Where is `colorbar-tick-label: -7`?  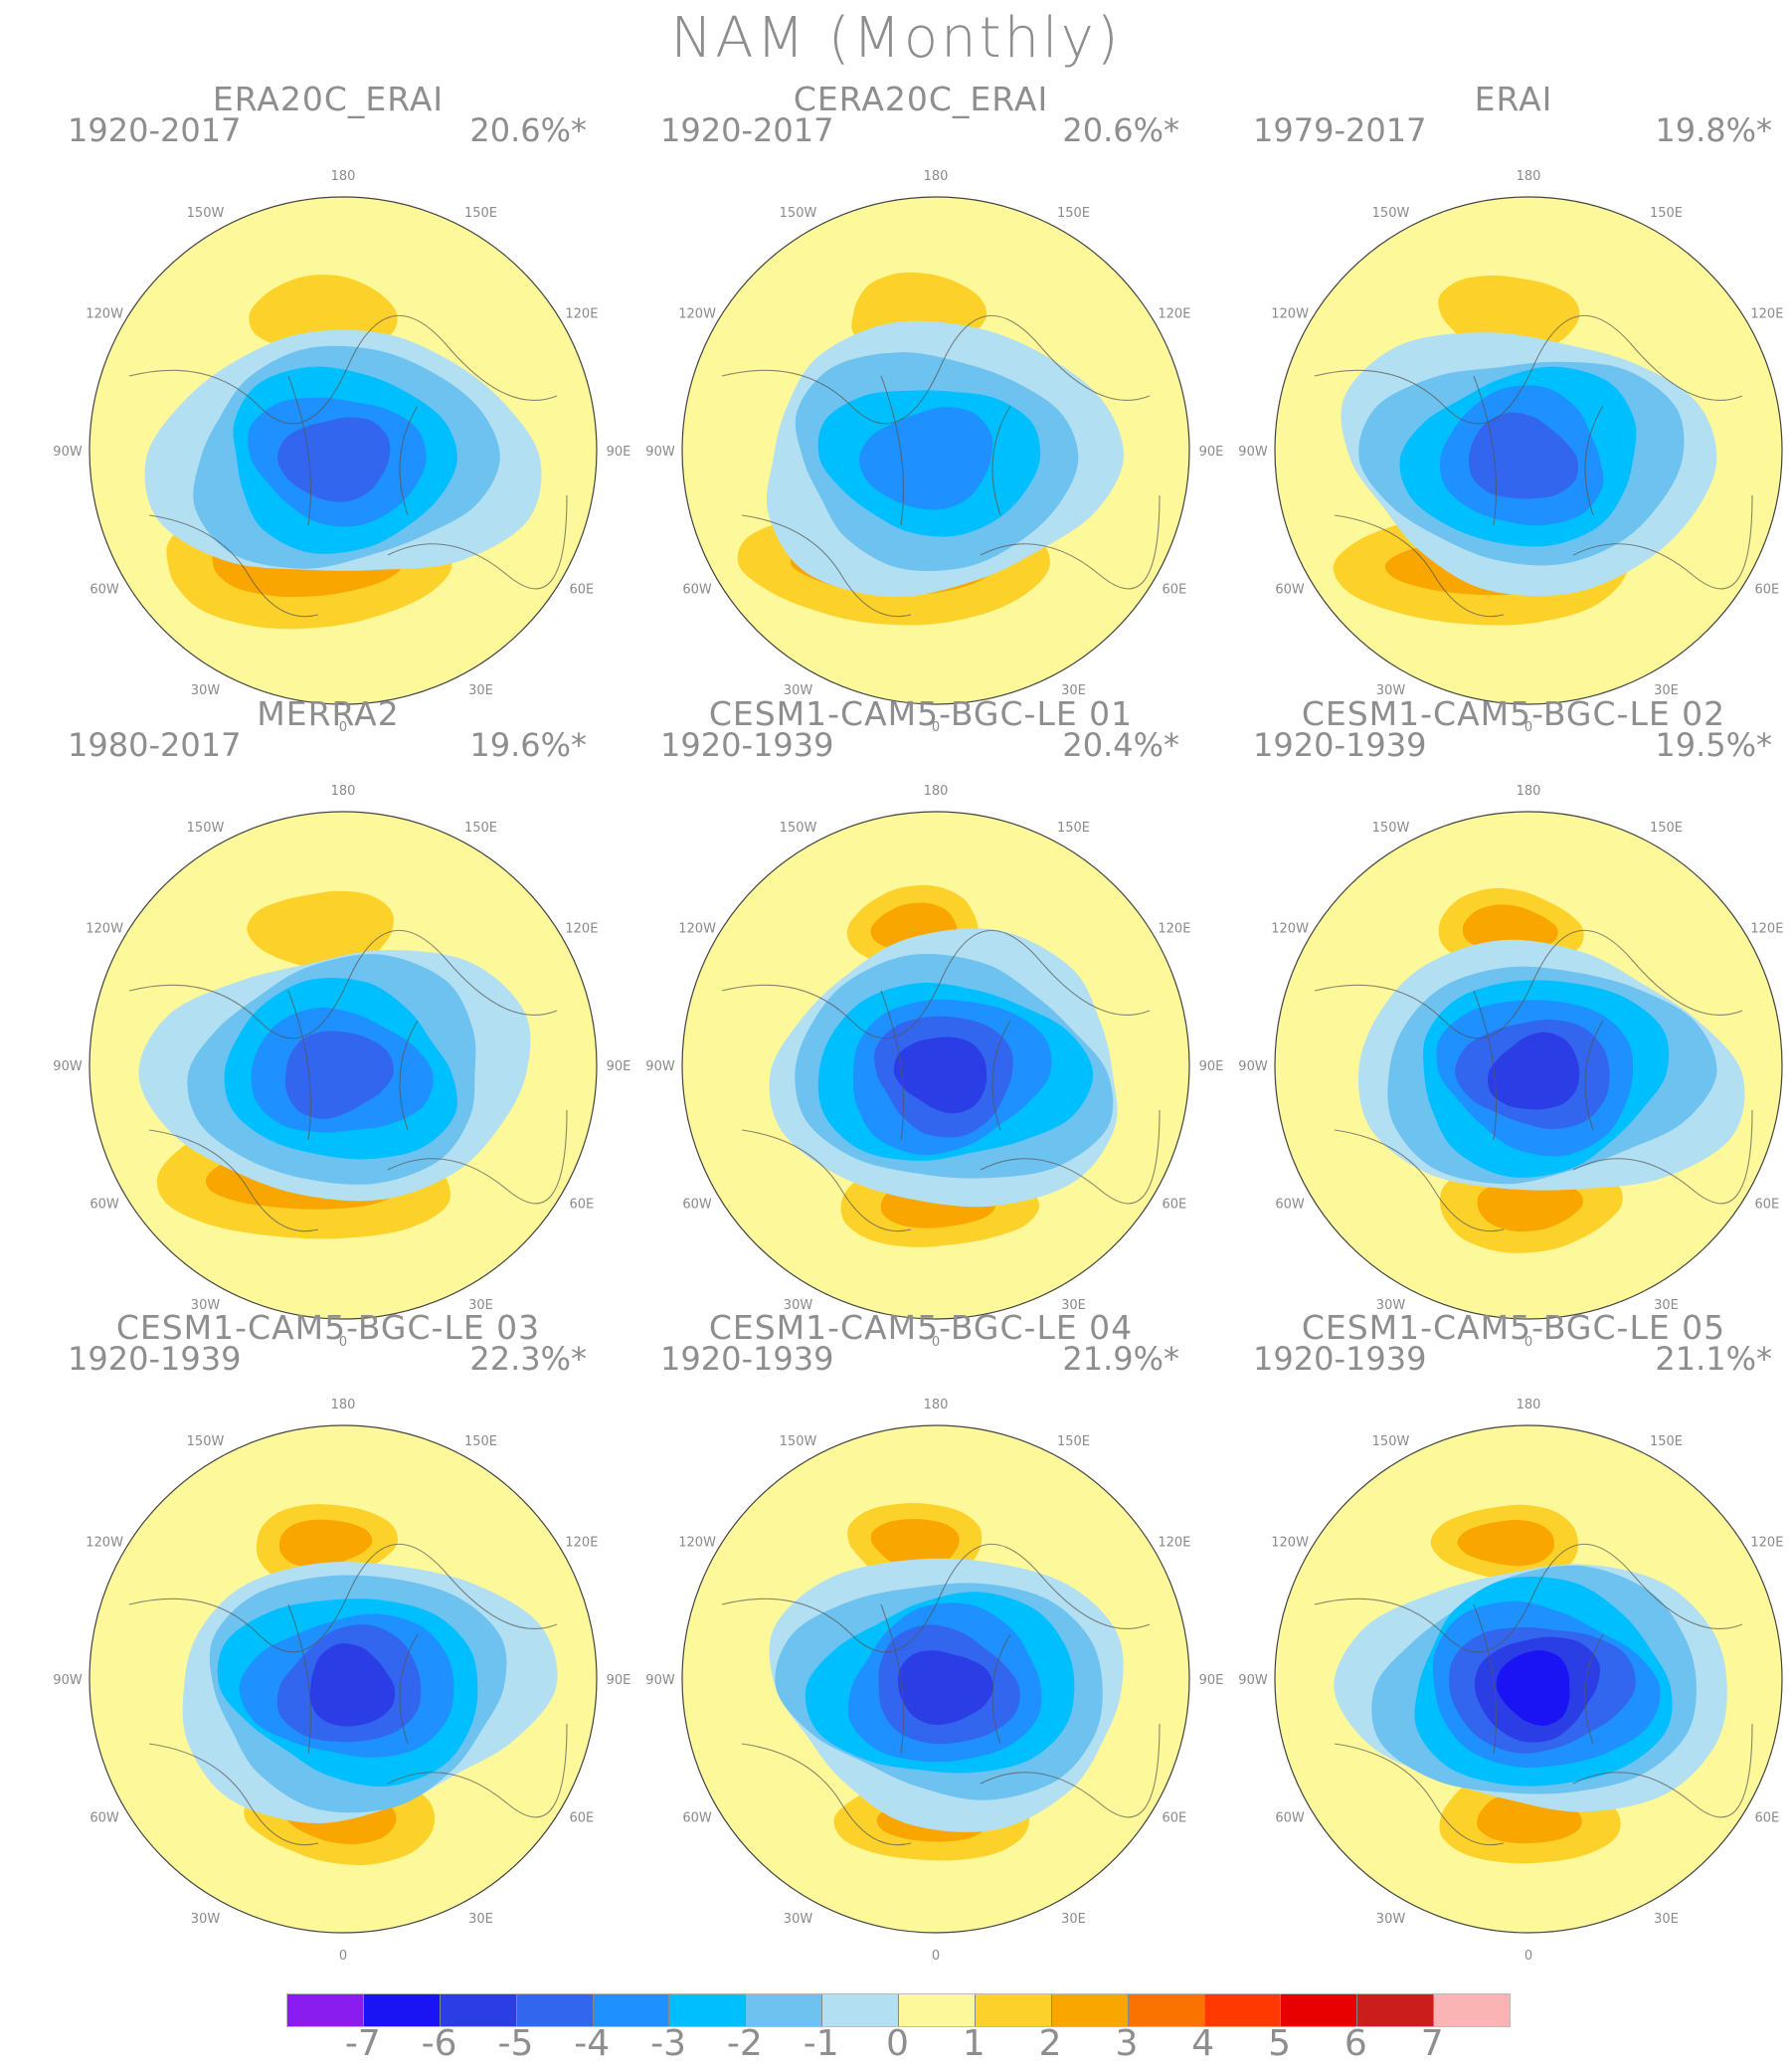 colorbar-tick-label: -7 is located at coordinates (363, 2043).